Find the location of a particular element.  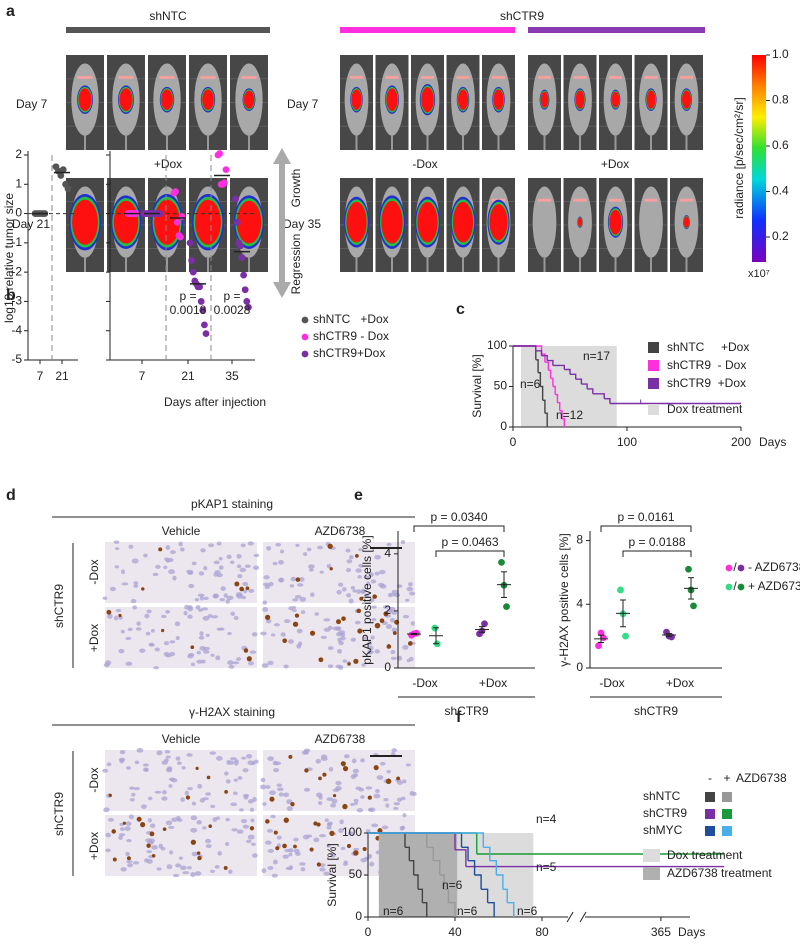

panel-letter: f is located at coordinates (459, 717).